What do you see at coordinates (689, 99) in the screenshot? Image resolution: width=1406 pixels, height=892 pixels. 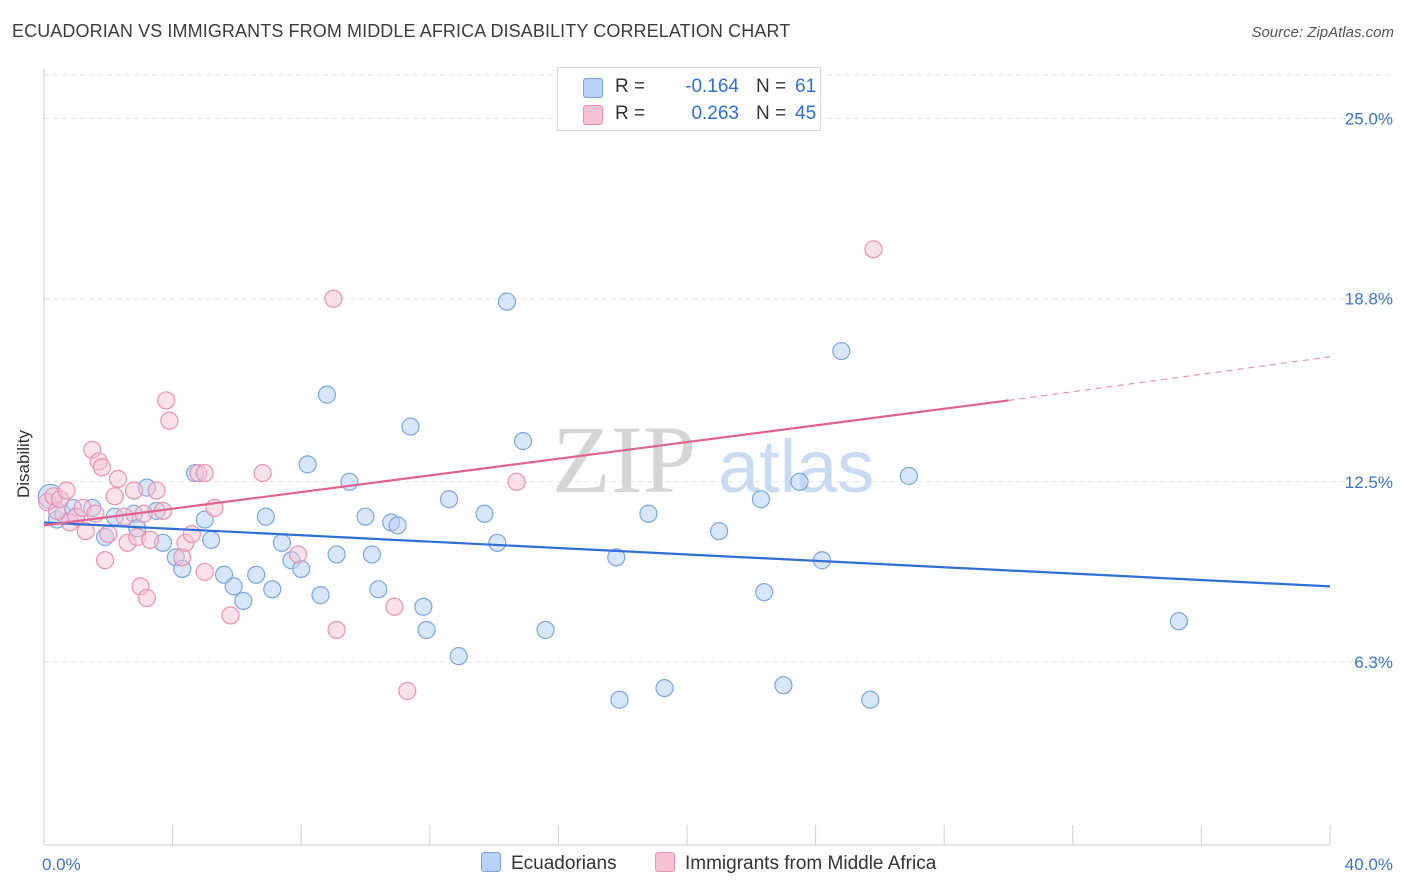 I see `correlation-legend: R = -0.164 N = 61 R = 0.263 N = 45` at bounding box center [689, 99].